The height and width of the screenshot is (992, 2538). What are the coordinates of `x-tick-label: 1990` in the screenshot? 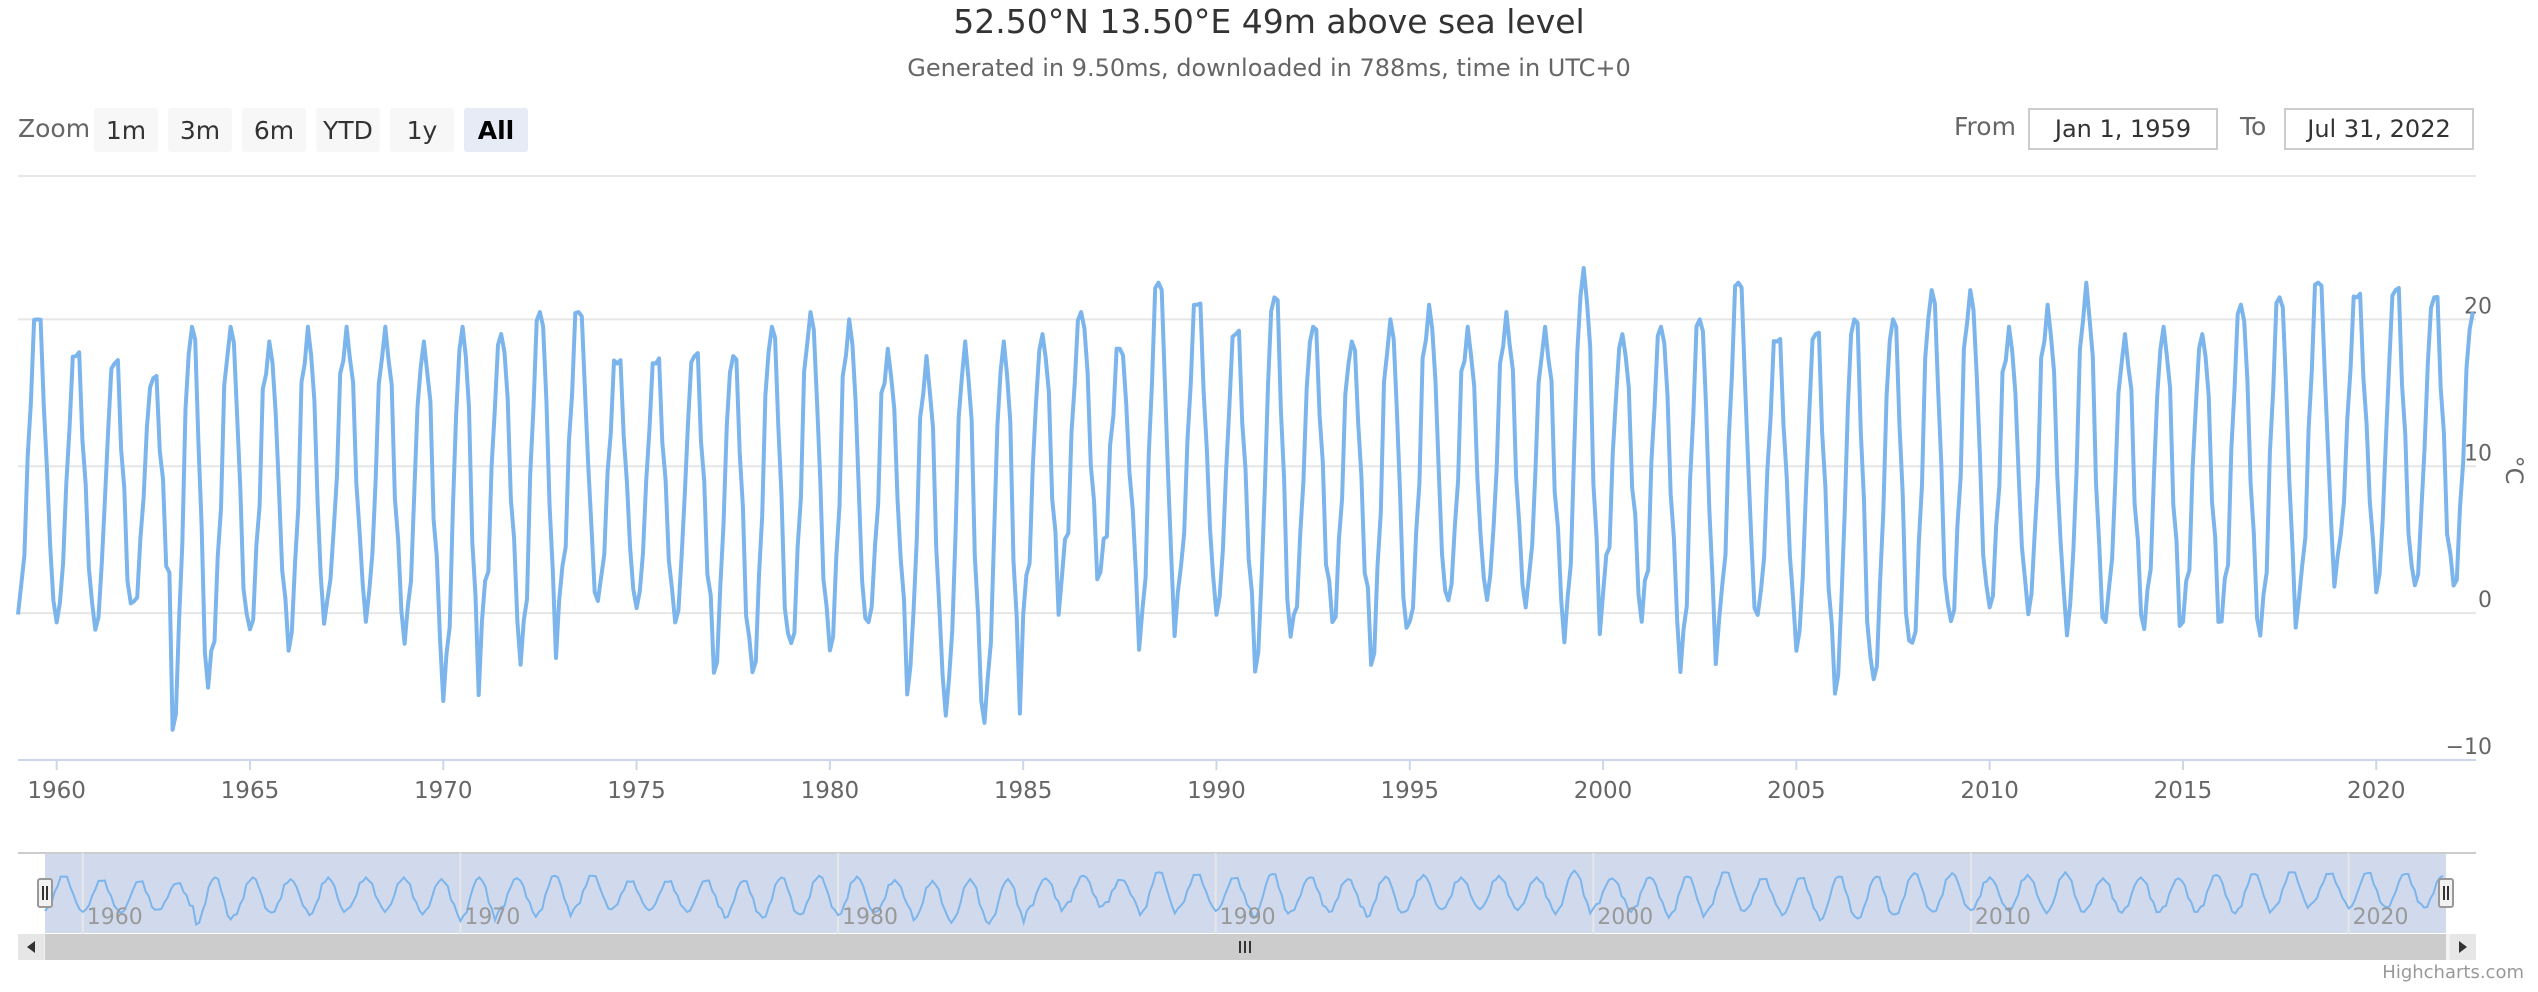 It's located at (1216, 791).